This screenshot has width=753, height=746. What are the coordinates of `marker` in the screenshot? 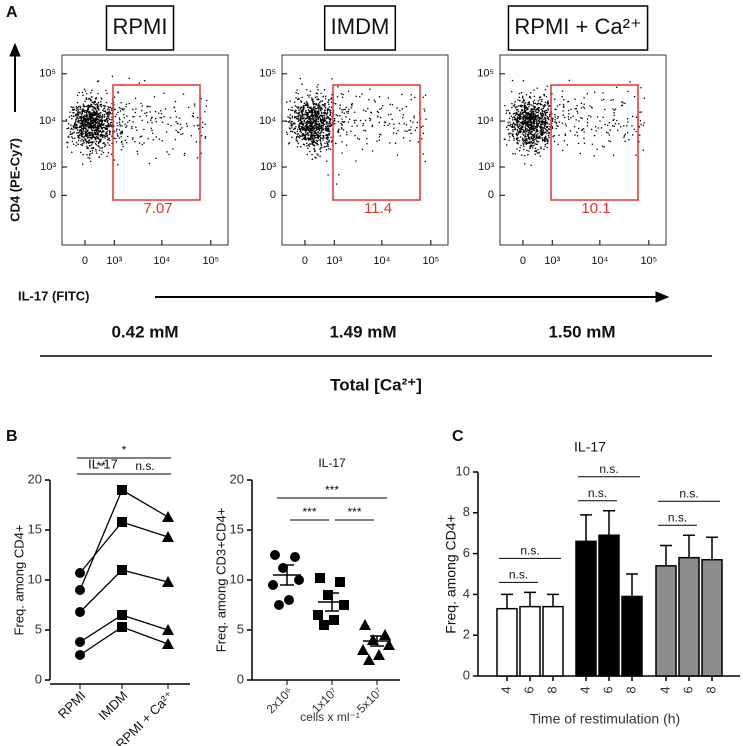 It's located at (80, 590).